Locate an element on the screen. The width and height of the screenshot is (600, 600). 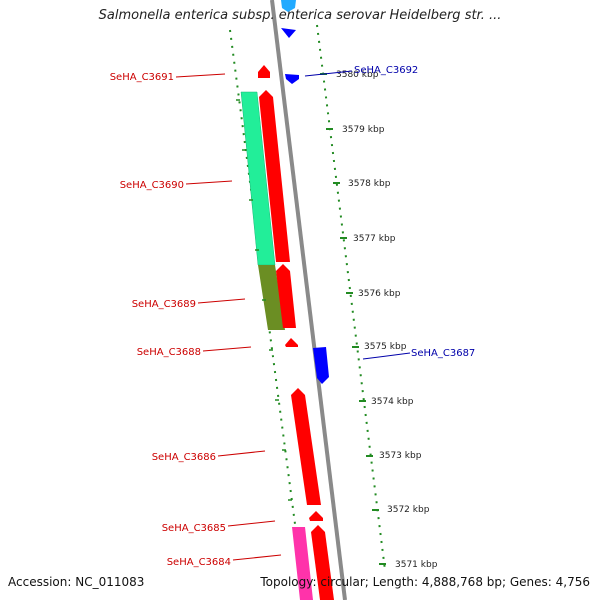
gene-label-SeHA_C3684: SeHA_C3684 is located at coordinates (199, 562).